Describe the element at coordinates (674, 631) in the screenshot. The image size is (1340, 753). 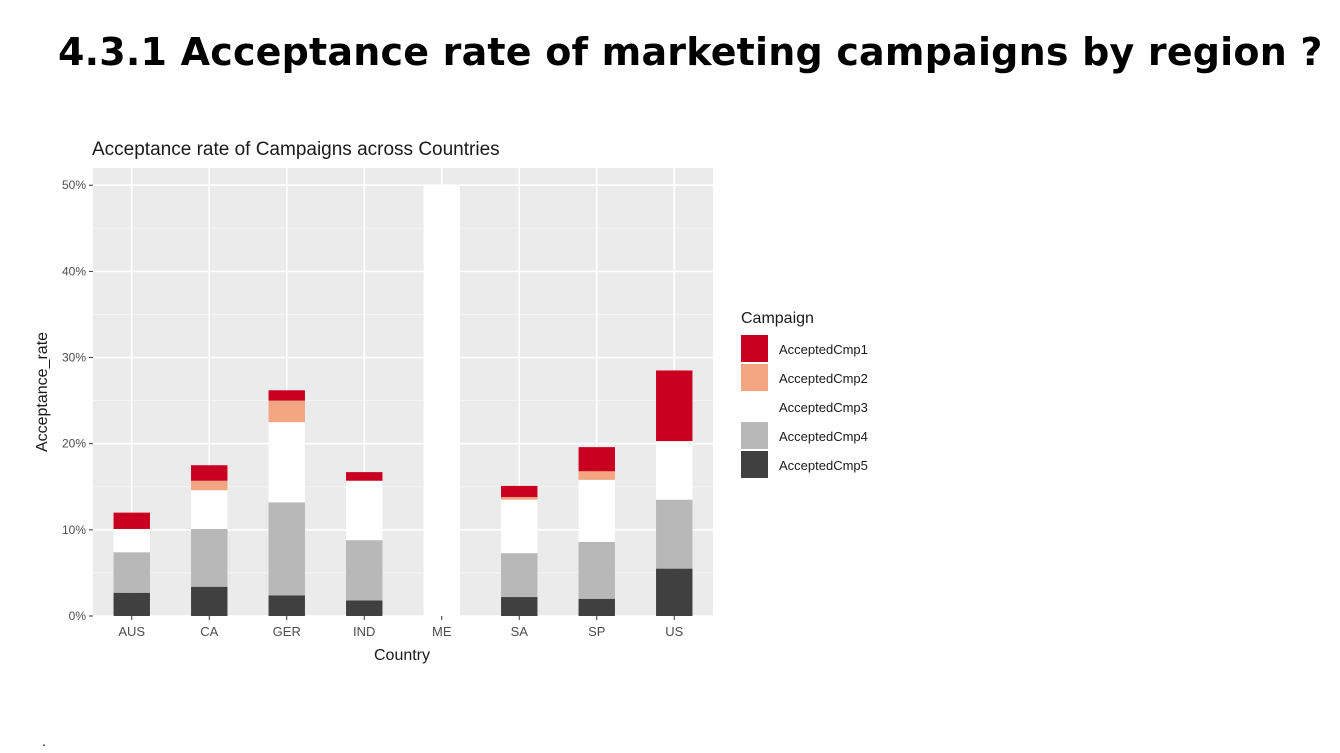
I see `x-tick-label: US` at that location.